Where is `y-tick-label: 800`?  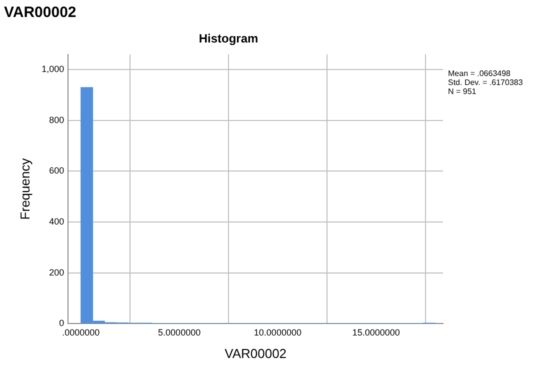 y-tick-label: 800 is located at coordinates (56, 119).